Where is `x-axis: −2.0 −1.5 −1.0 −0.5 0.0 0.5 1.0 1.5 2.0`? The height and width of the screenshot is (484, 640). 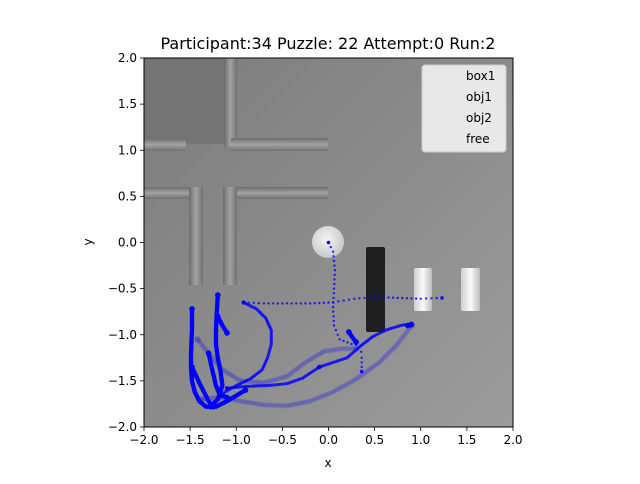
x-axis: −2.0 −1.5 −1.0 −0.5 0.0 0.5 1.0 1.5 2.0 is located at coordinates (326, 437).